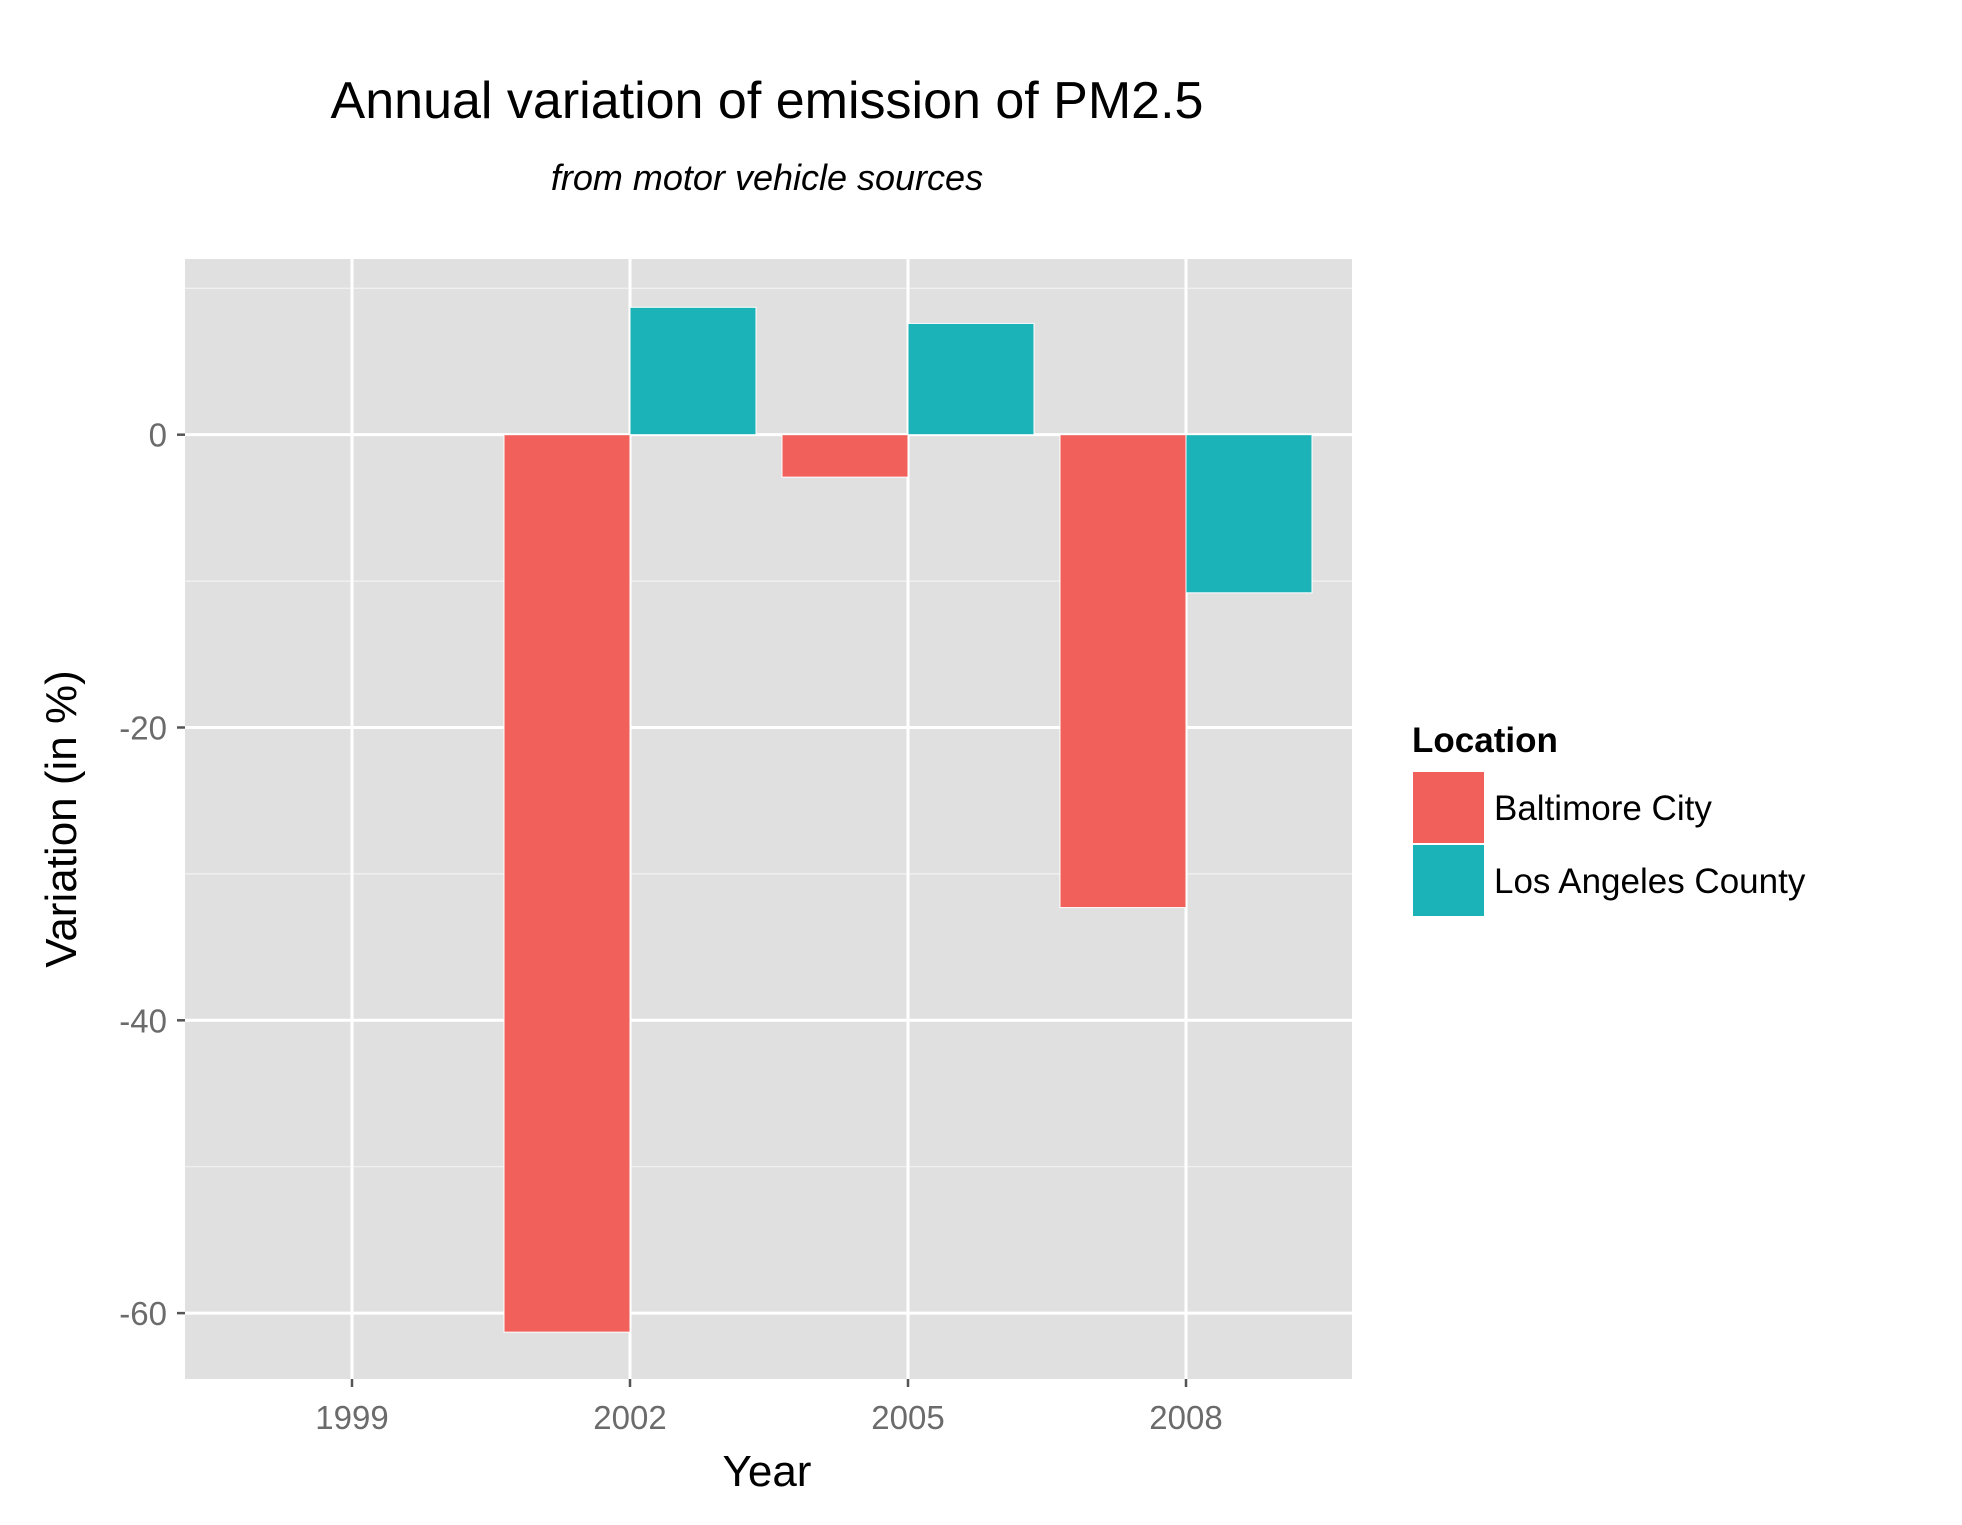 The width and height of the screenshot is (1962, 1525). Describe the element at coordinates (767, 101) in the screenshot. I see `chart-title: Annual variation of emission of PM2.5` at that location.